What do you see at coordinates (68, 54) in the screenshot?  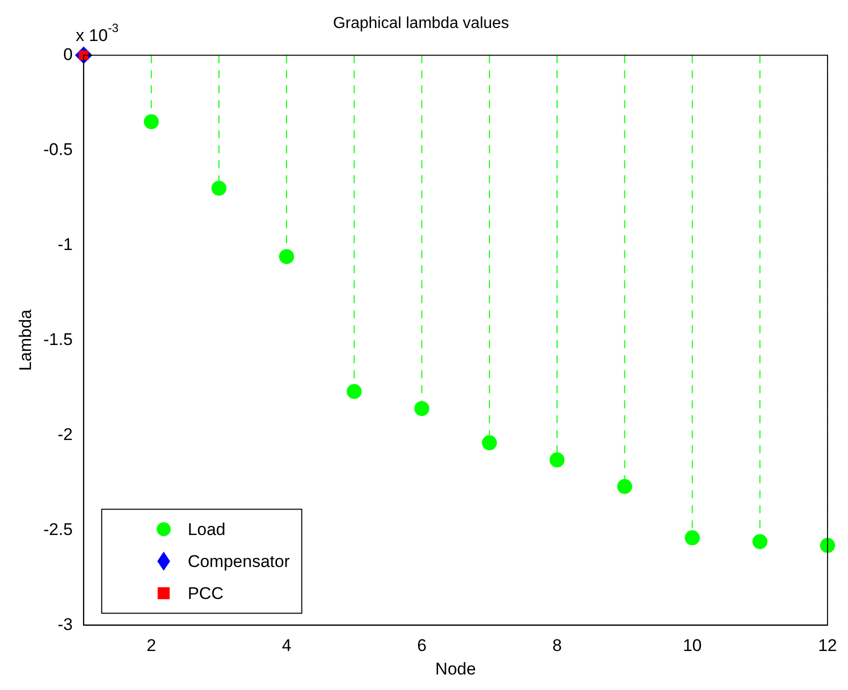 I see `y-tick-label: 0` at bounding box center [68, 54].